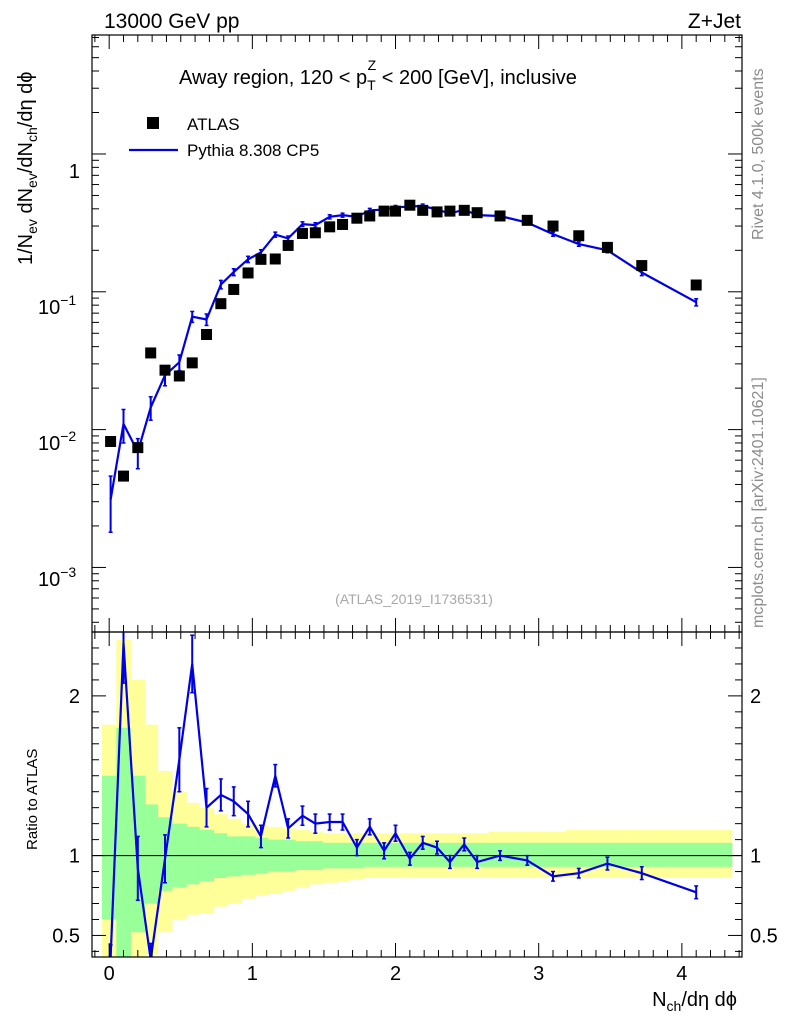  I want to click on legend: ATLAS Pythia 8.308 CP5, so click(224, 137).